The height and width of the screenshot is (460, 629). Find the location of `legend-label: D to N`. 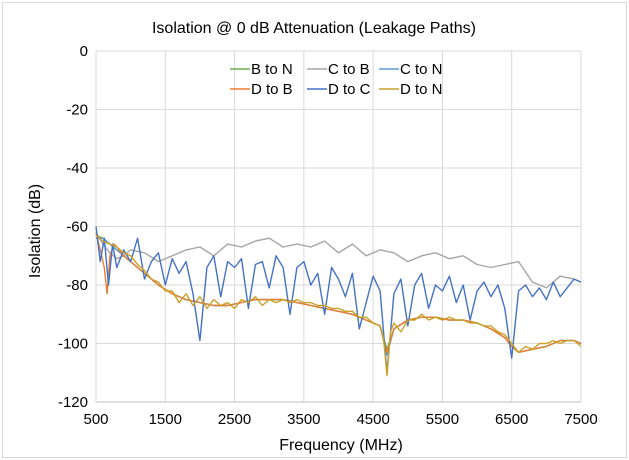

legend-label: D to N is located at coordinates (421, 89).